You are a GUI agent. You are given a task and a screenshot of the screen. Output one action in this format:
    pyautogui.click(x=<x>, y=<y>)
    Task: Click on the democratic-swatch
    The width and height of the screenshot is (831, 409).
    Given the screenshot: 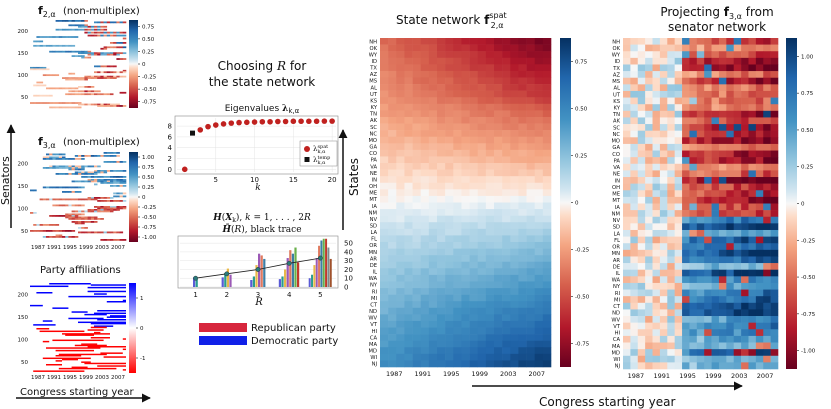 What is the action you would take?
    pyautogui.click(x=223, y=340)
    